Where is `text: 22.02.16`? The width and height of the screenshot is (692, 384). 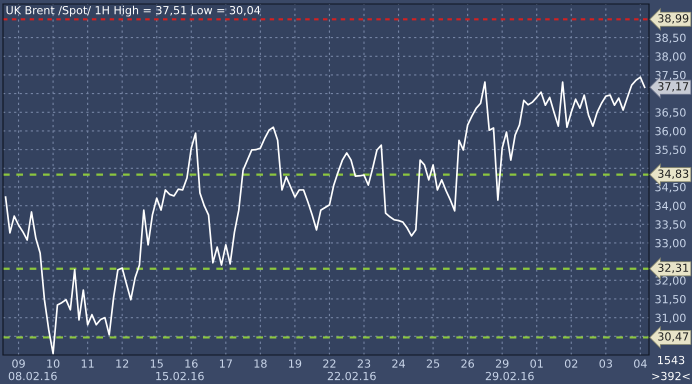 text: 22.02.16 is located at coordinates (352, 376).